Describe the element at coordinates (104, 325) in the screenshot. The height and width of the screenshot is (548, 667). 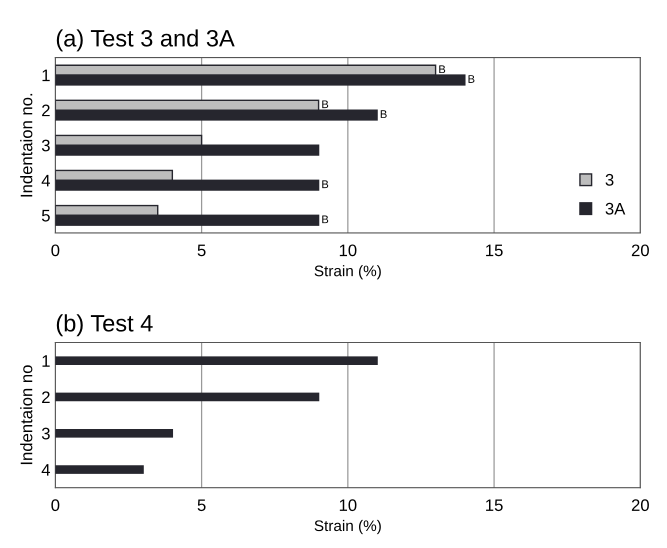
I see `chart-title: (b) Test 4` at that location.